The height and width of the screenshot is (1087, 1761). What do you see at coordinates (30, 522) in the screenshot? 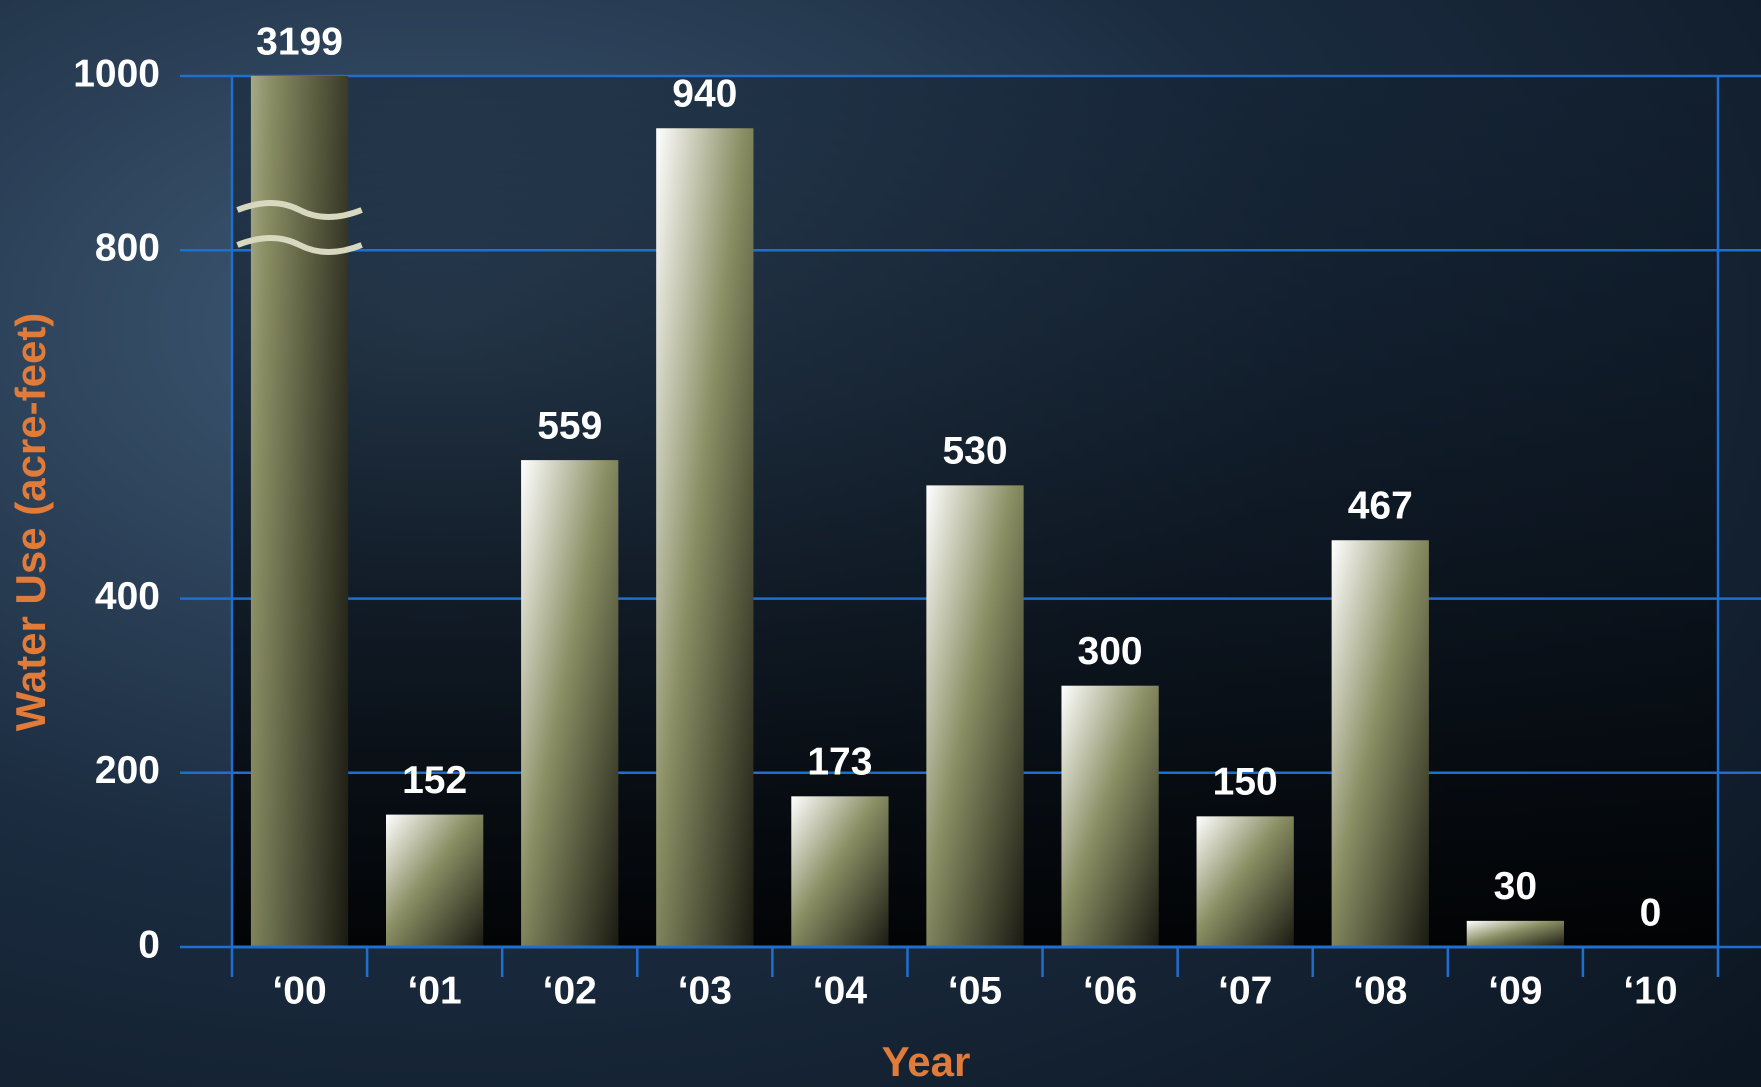
I see `y-axis-title: Water Use (acre-feet)` at bounding box center [30, 522].